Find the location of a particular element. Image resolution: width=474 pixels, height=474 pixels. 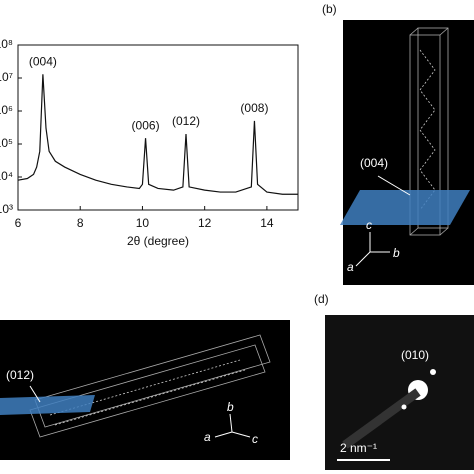

y-tick-label: 10⁴ is located at coordinates (6, 176).